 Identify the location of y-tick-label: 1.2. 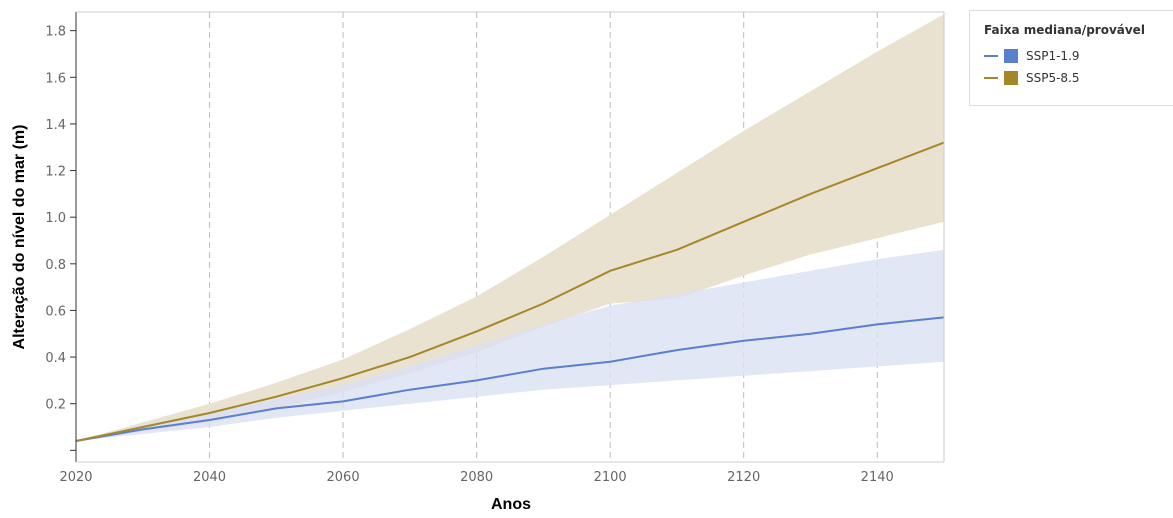
(55, 172).